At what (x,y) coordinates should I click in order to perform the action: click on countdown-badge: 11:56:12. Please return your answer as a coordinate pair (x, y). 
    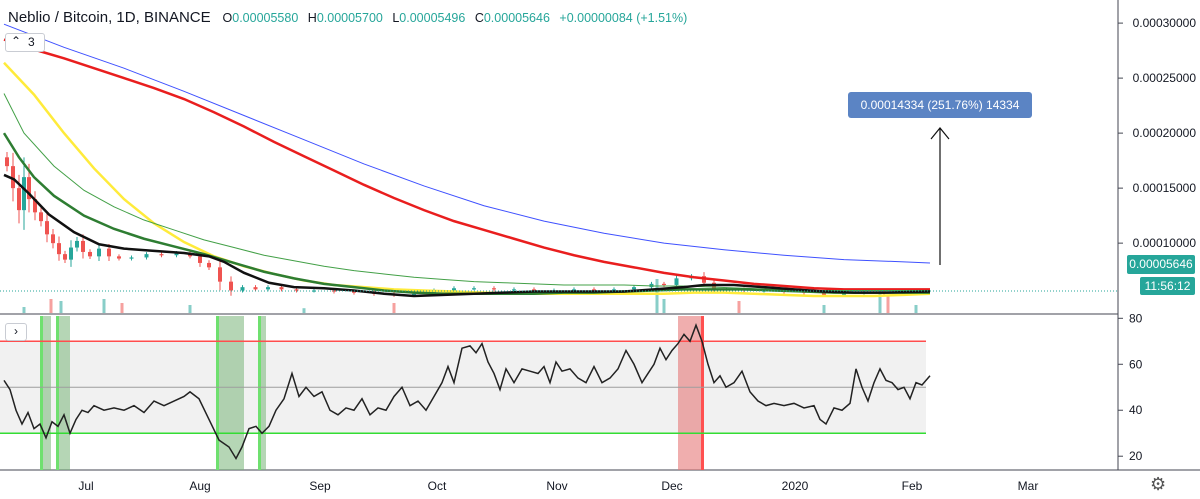
    Looking at the image, I should click on (1167, 286).